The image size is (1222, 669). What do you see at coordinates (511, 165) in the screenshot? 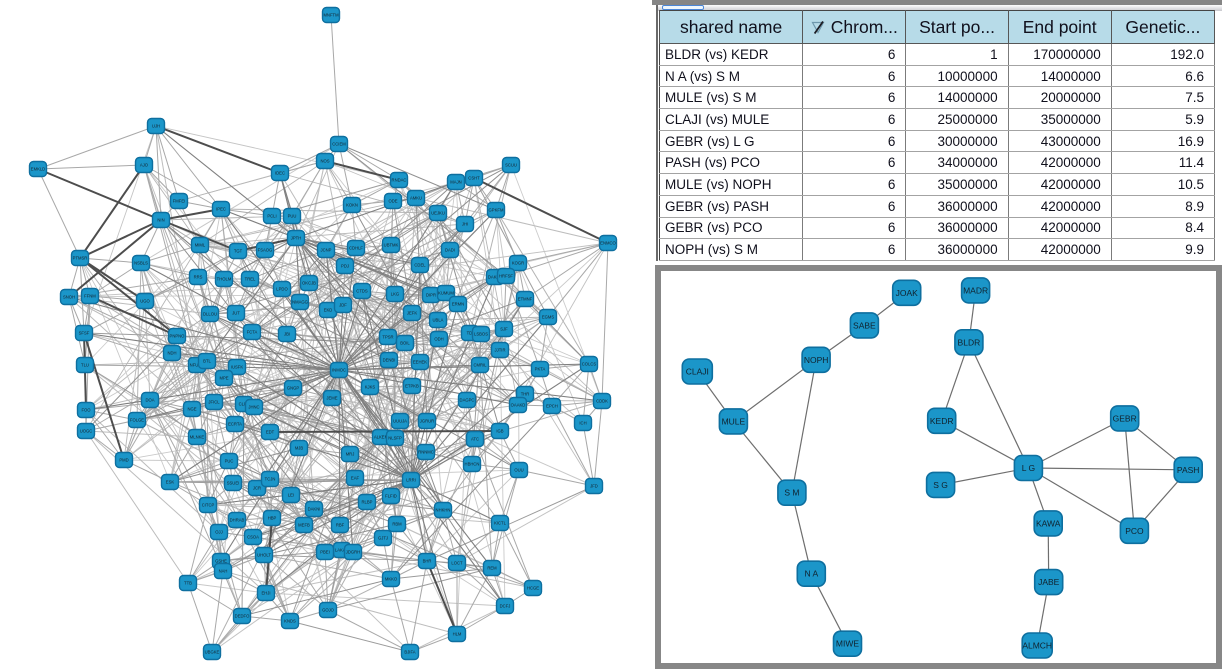
I see `svg-text: SCUU` at bounding box center [511, 165].